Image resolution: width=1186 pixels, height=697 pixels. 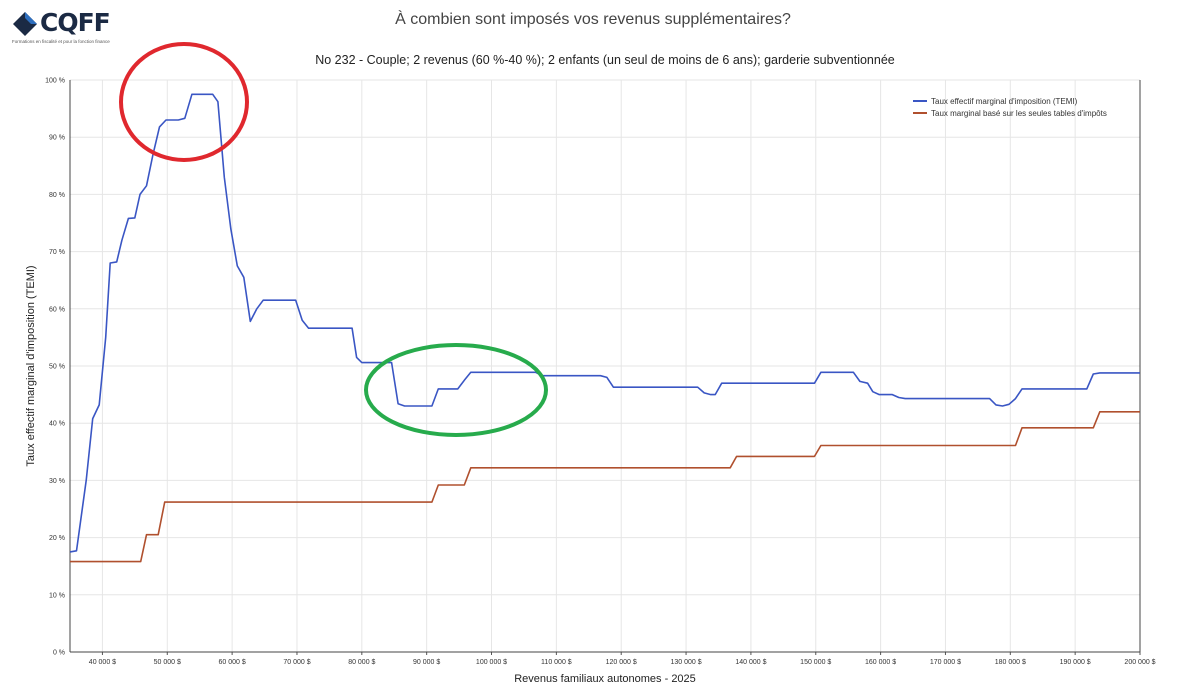 I want to click on x-tick-label: 160 000 $, so click(x=880, y=662).